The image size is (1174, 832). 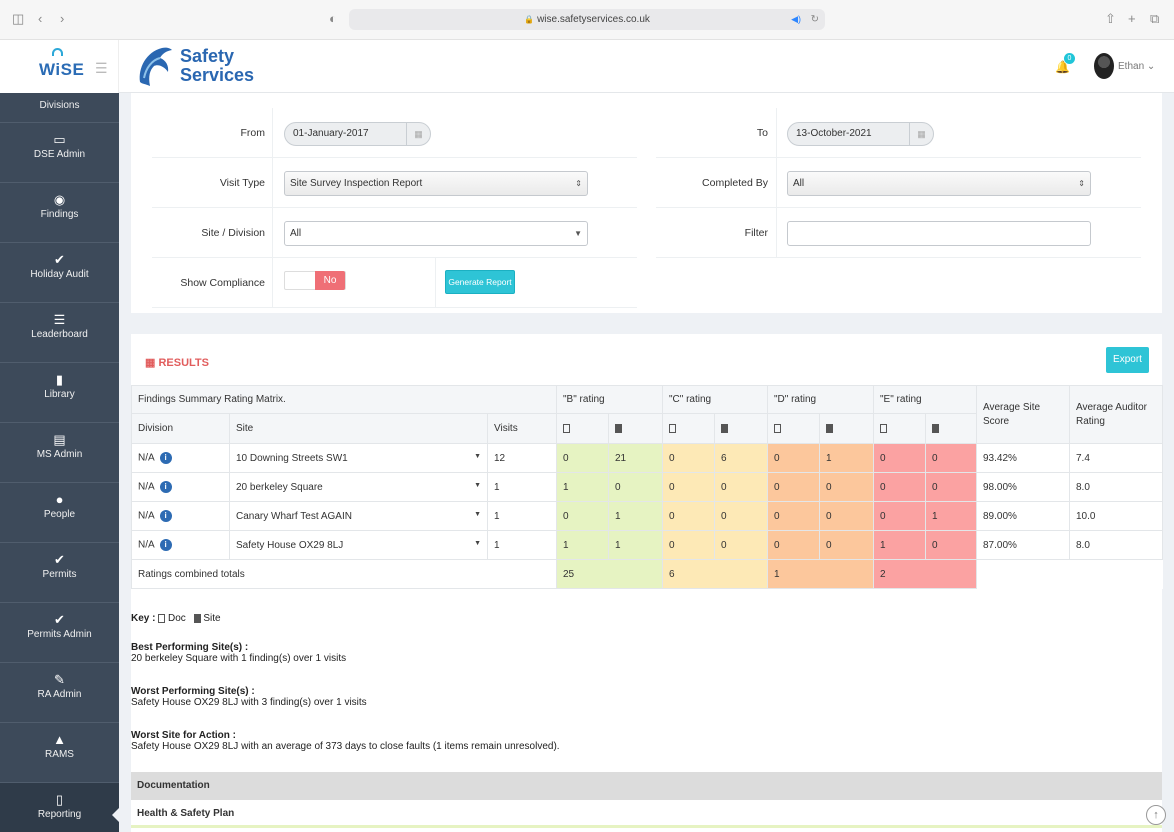 I want to click on sidebar-item-findings: ◉ Findings, so click(x=59, y=213).